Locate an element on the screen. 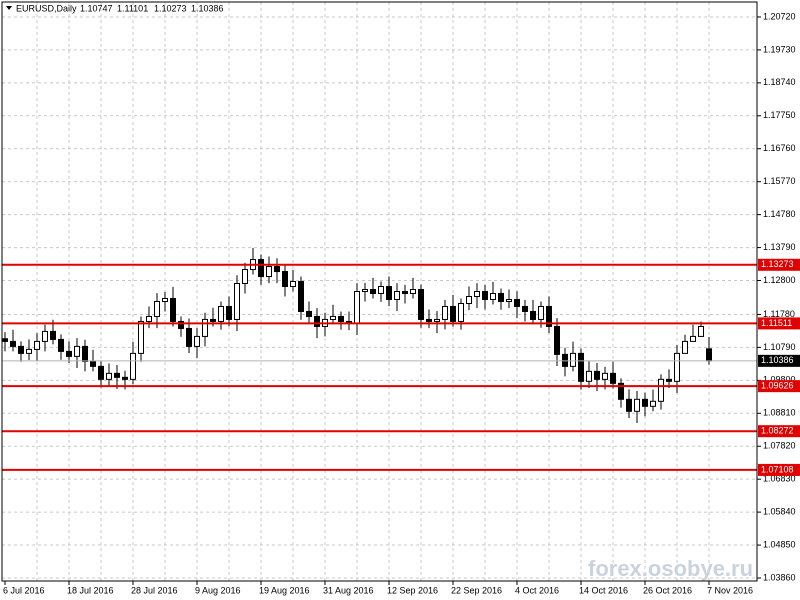  y-tick-label: 1.13790 is located at coordinates (779, 247).